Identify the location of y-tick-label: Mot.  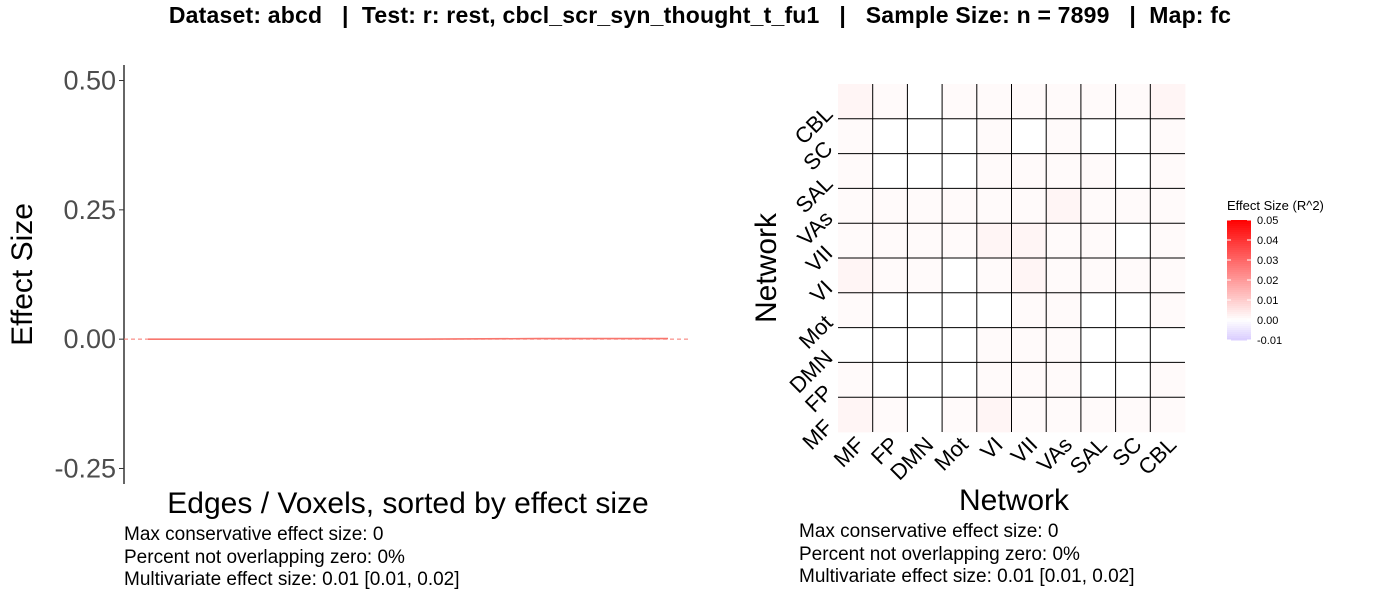
(816, 332).